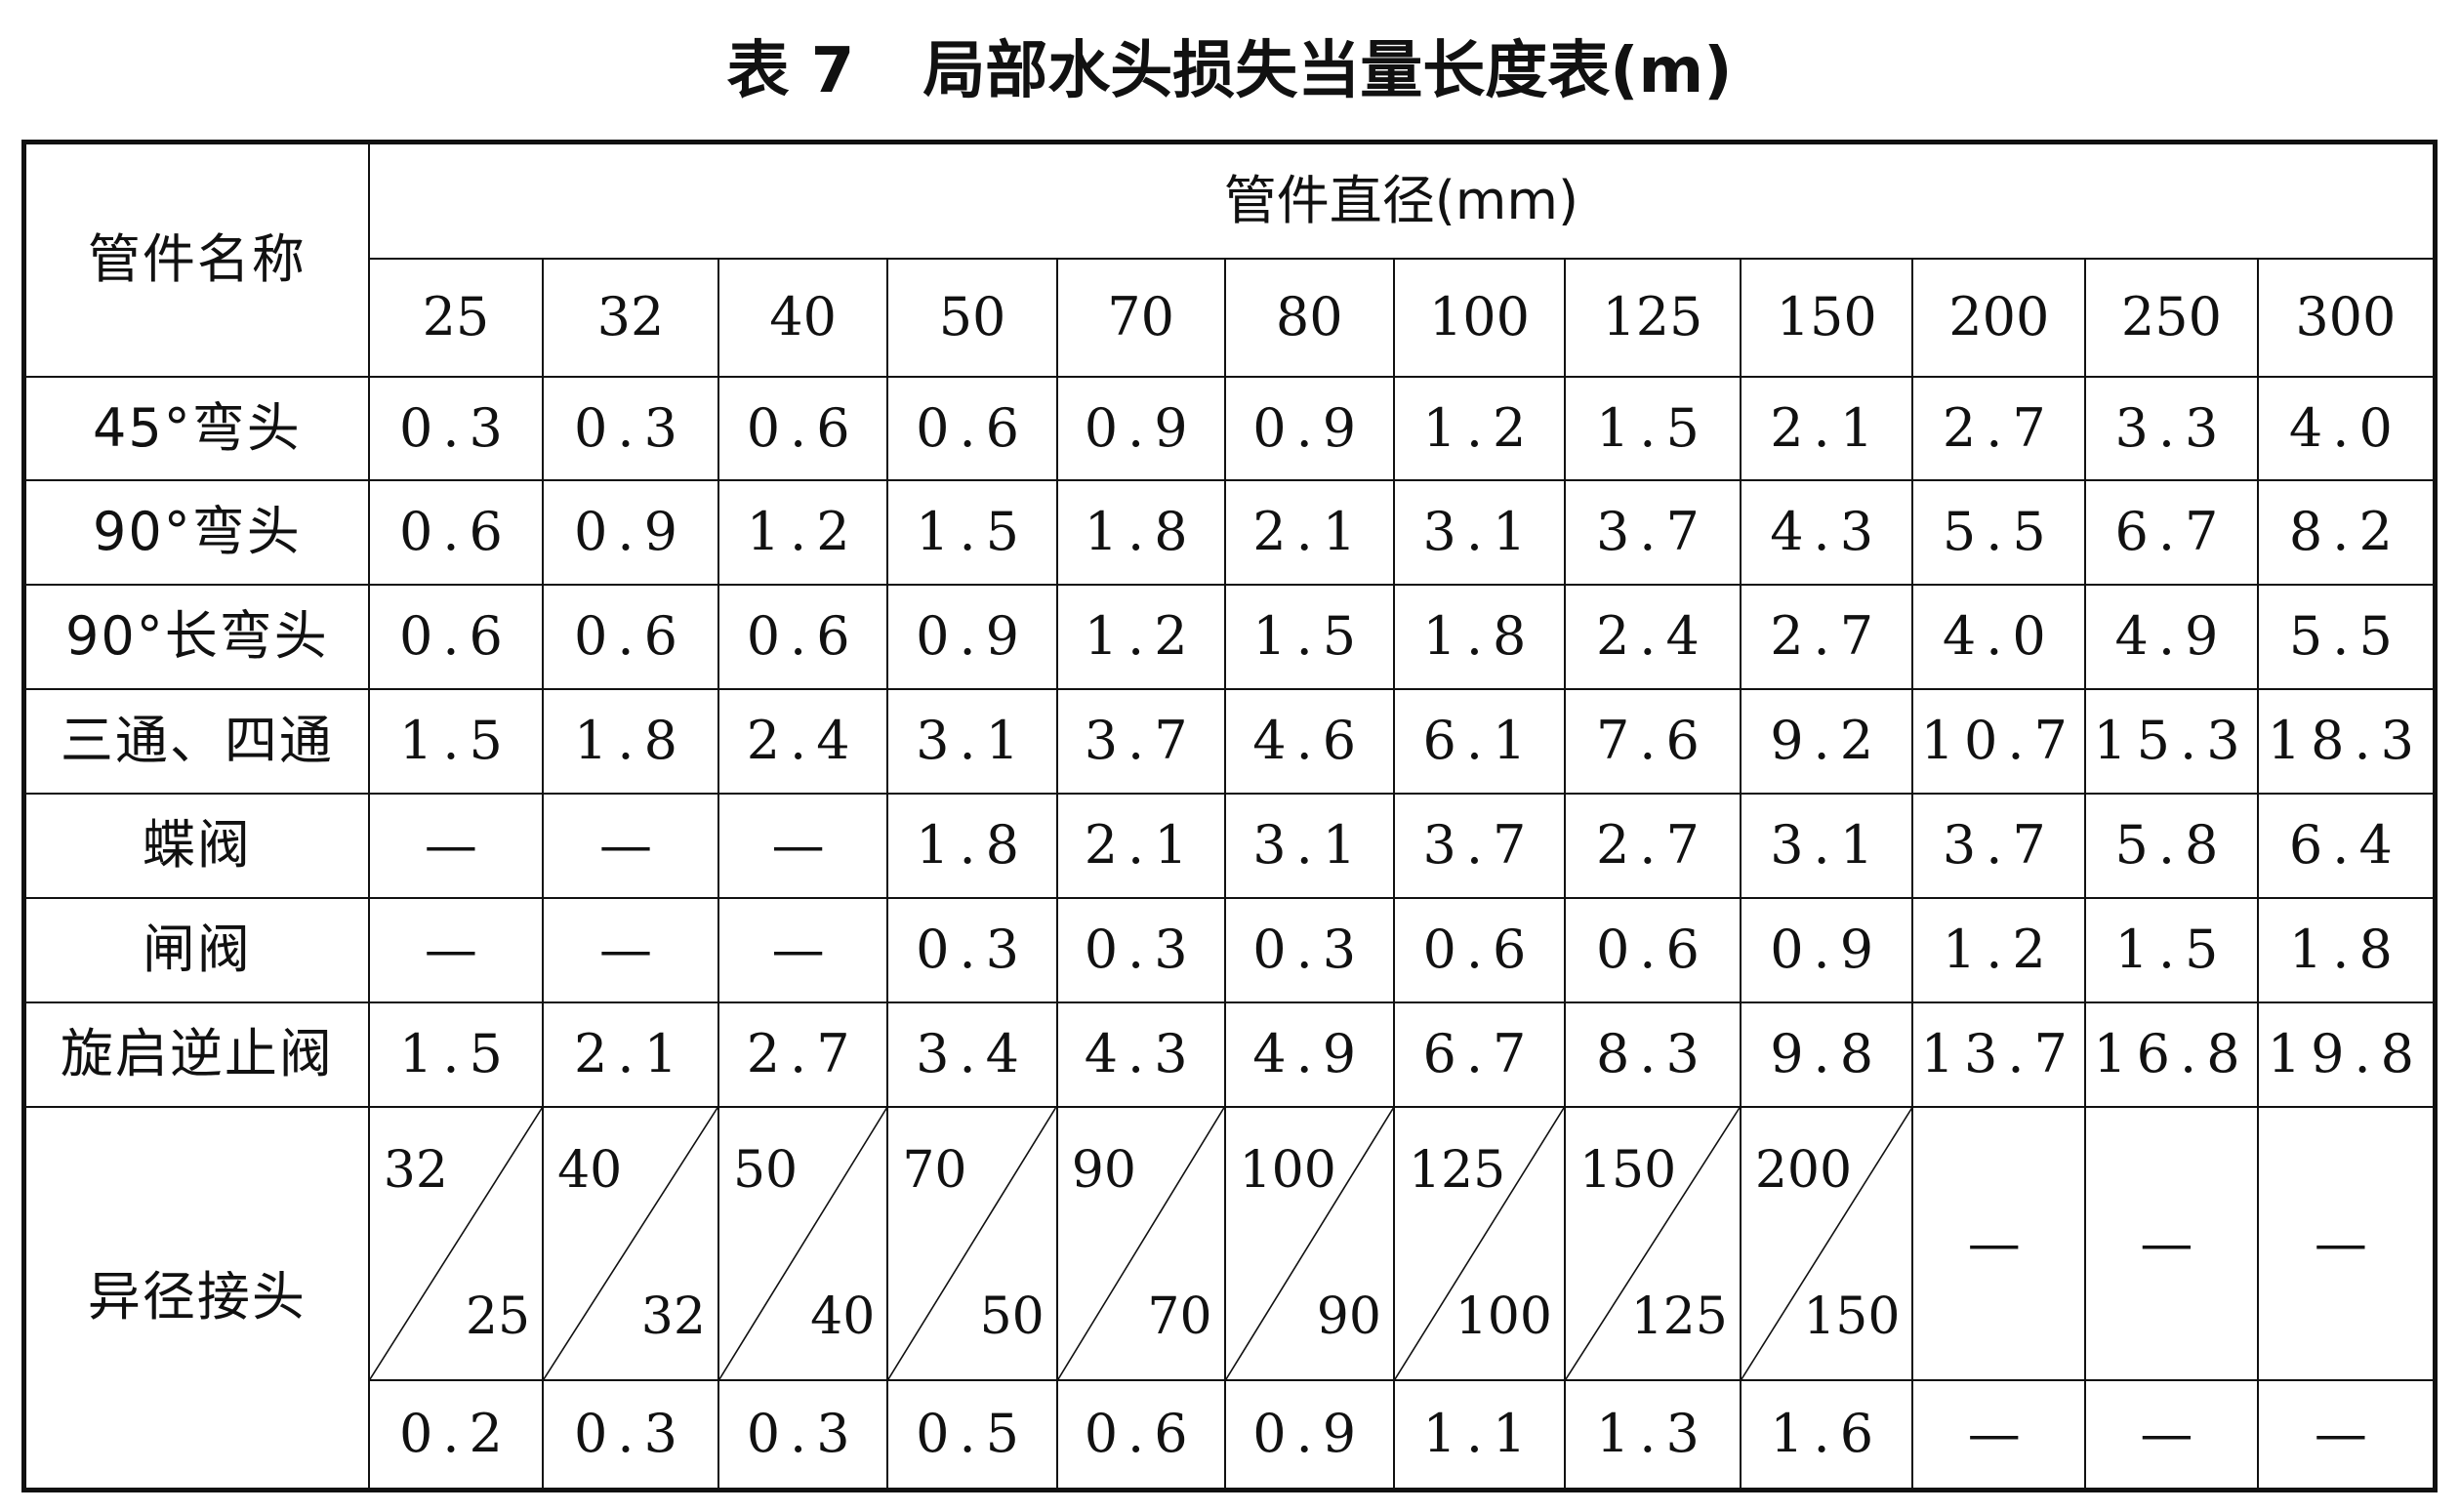 The height and width of the screenshot is (1512, 2459). I want to click on fitting-name-cell: 旋启逆止阀, so click(196, 1054).